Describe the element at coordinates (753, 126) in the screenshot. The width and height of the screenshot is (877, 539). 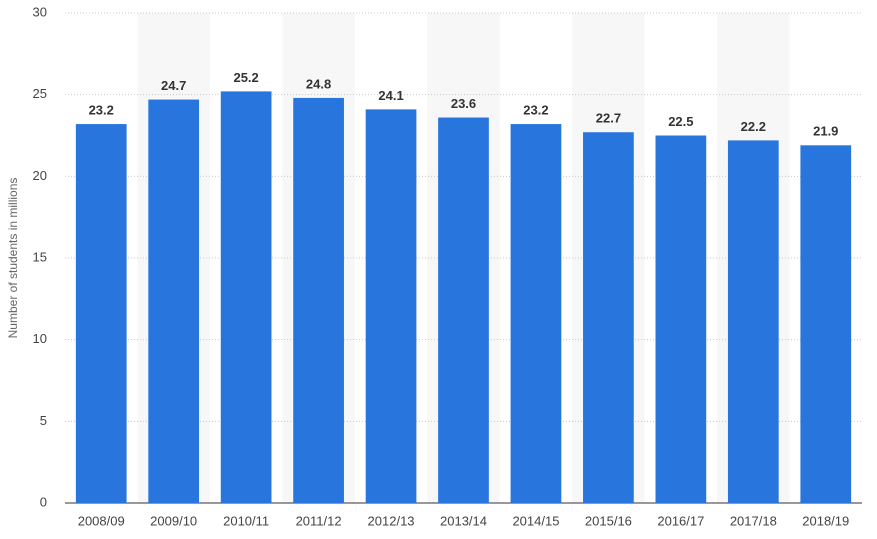
I see `value-label: 22.2` at that location.